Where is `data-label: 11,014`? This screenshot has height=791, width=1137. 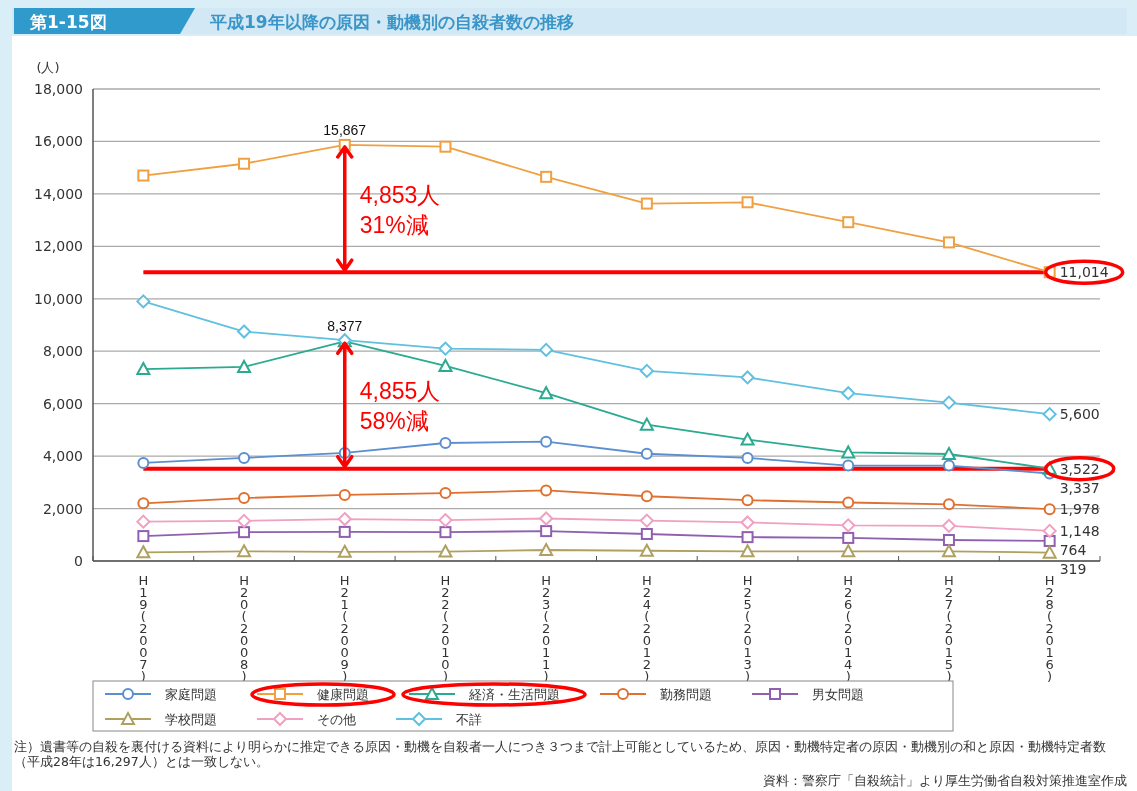 data-label: 11,014 is located at coordinates (1084, 272).